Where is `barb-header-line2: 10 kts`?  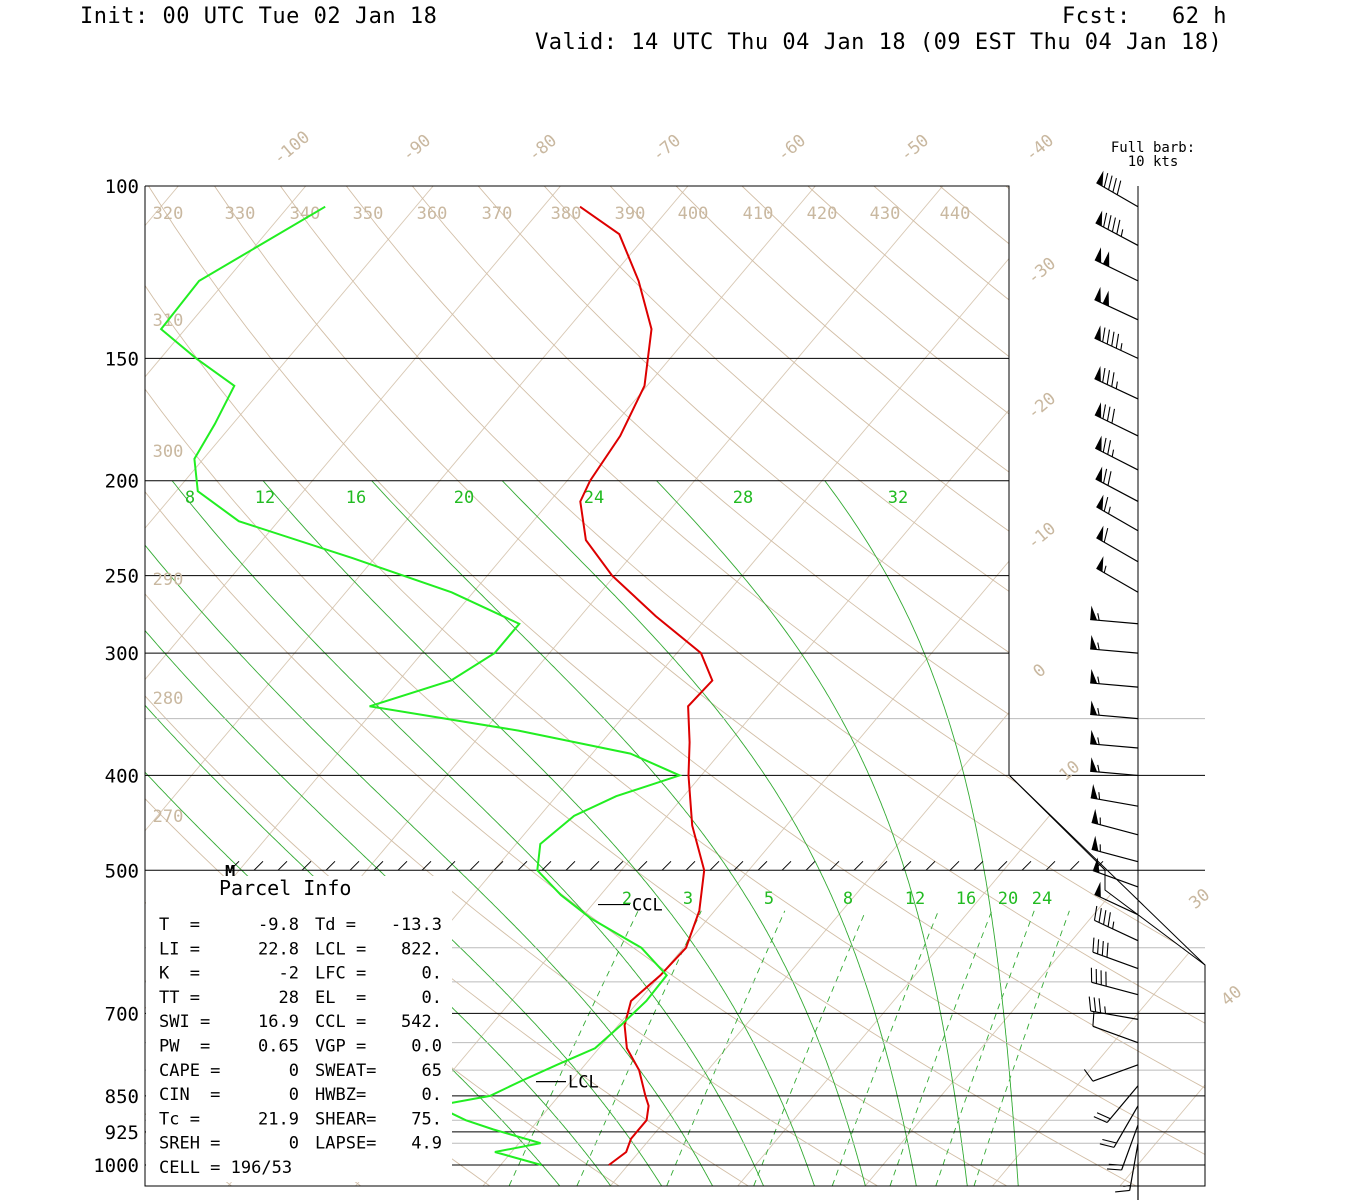 barb-header-line2: 10 kts is located at coordinates (1153, 162).